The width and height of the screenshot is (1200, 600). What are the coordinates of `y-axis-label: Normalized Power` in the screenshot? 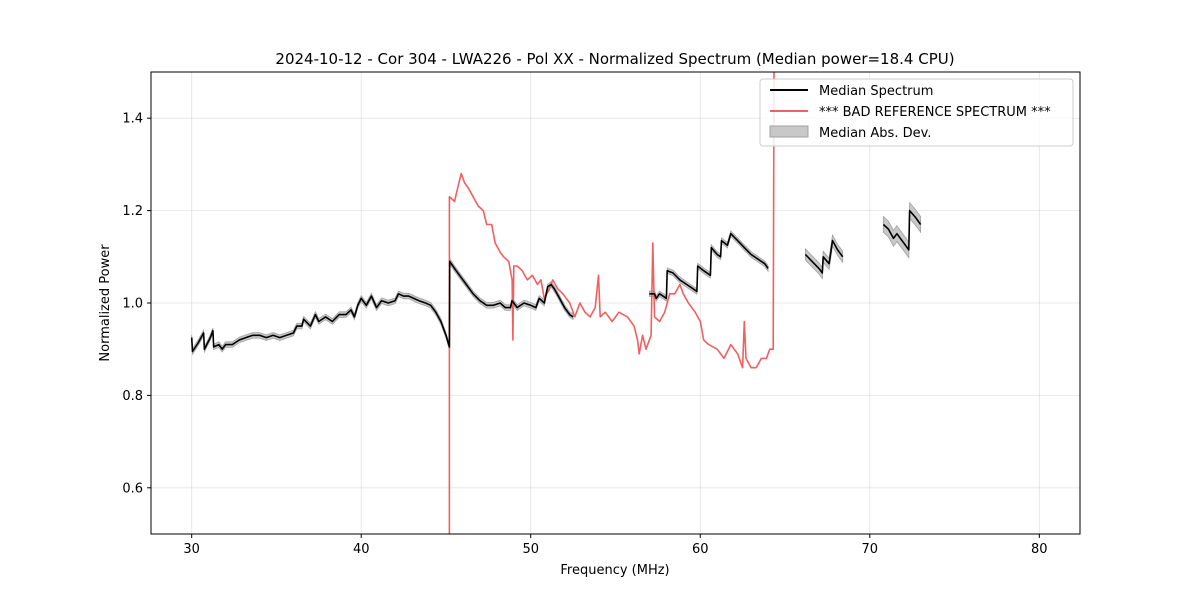 It's located at (105, 303).